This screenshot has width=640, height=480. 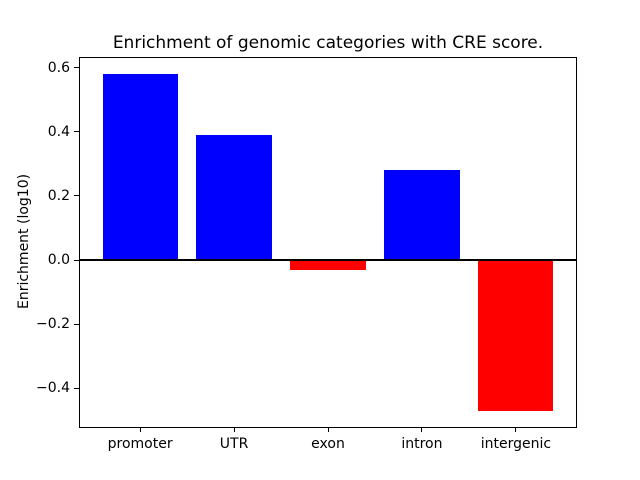 I want to click on zero-line, so click(x=328, y=260).